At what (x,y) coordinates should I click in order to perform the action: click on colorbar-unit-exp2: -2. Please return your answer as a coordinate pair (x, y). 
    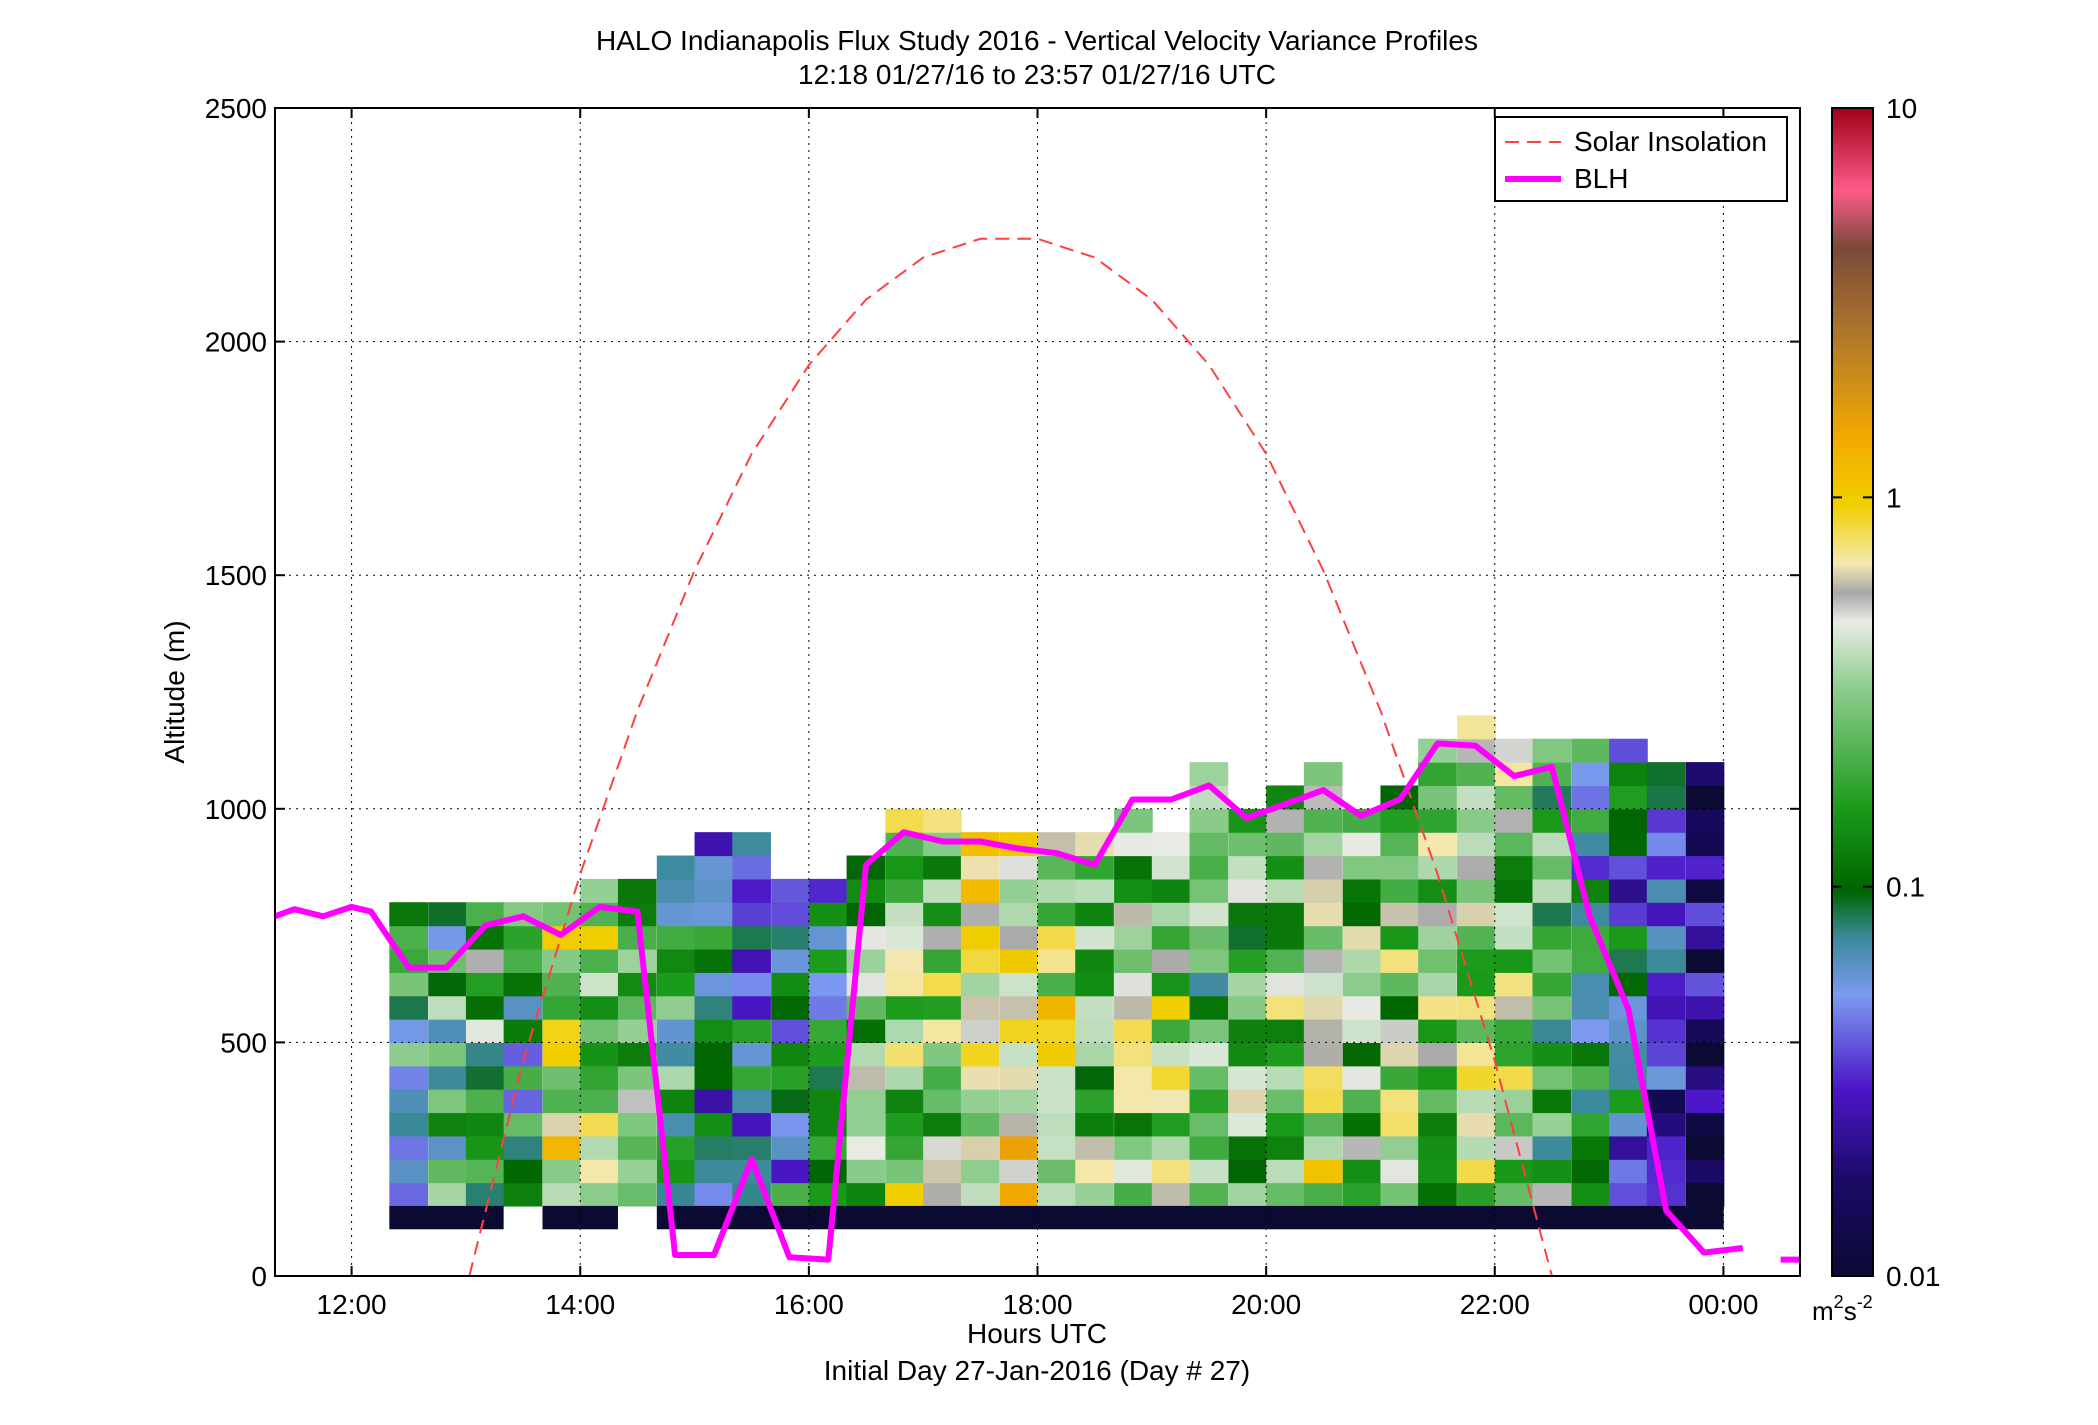
    Looking at the image, I should click on (1865, 1302).